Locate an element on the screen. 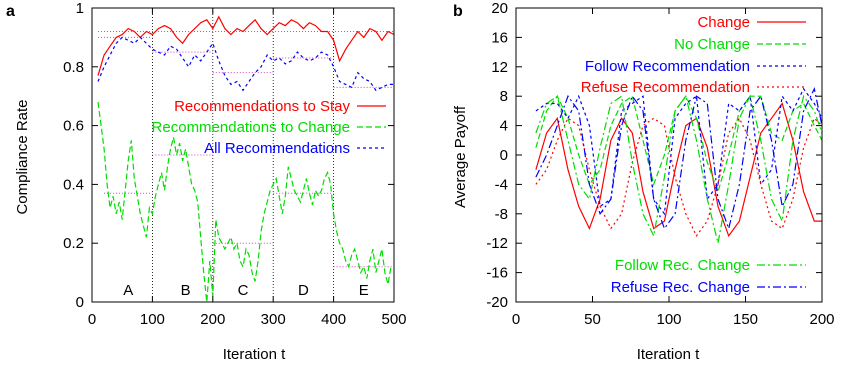 This screenshot has width=842, height=367. legend-label-a-1: Recommendations to Stay is located at coordinates (262, 106).